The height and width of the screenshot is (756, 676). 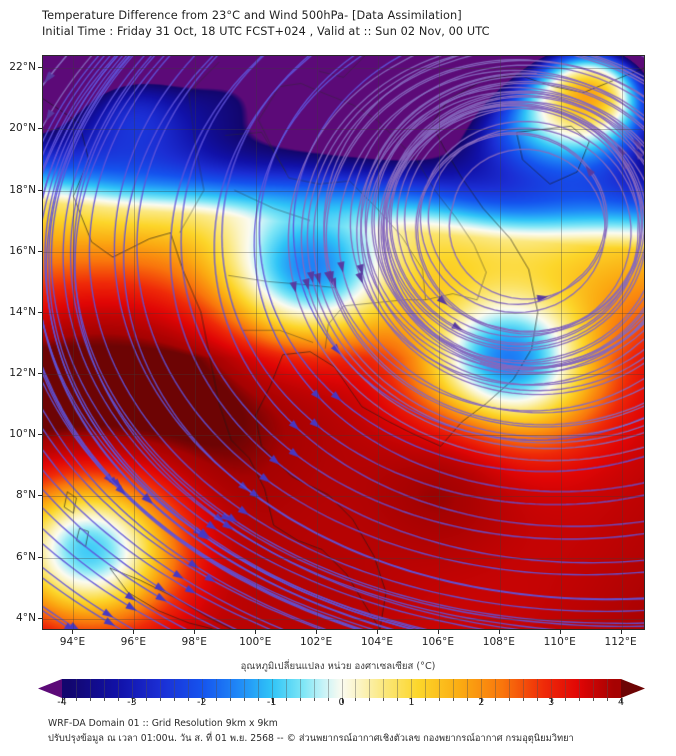 I want to click on axis-label-lat: 6°N, so click(x=26, y=556).